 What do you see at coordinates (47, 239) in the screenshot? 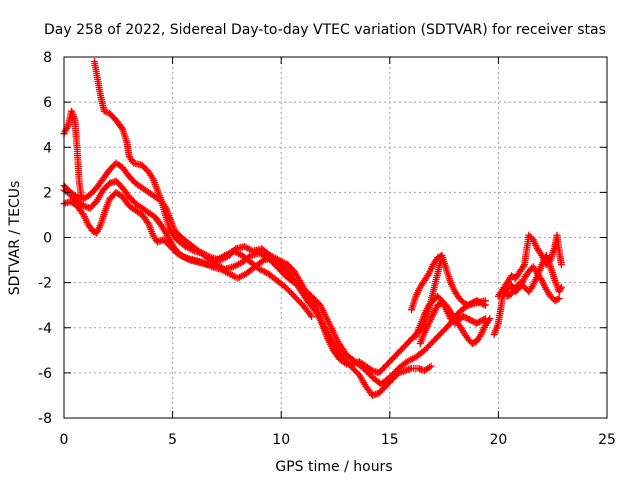
I see `y-tick-label: 0` at bounding box center [47, 239].